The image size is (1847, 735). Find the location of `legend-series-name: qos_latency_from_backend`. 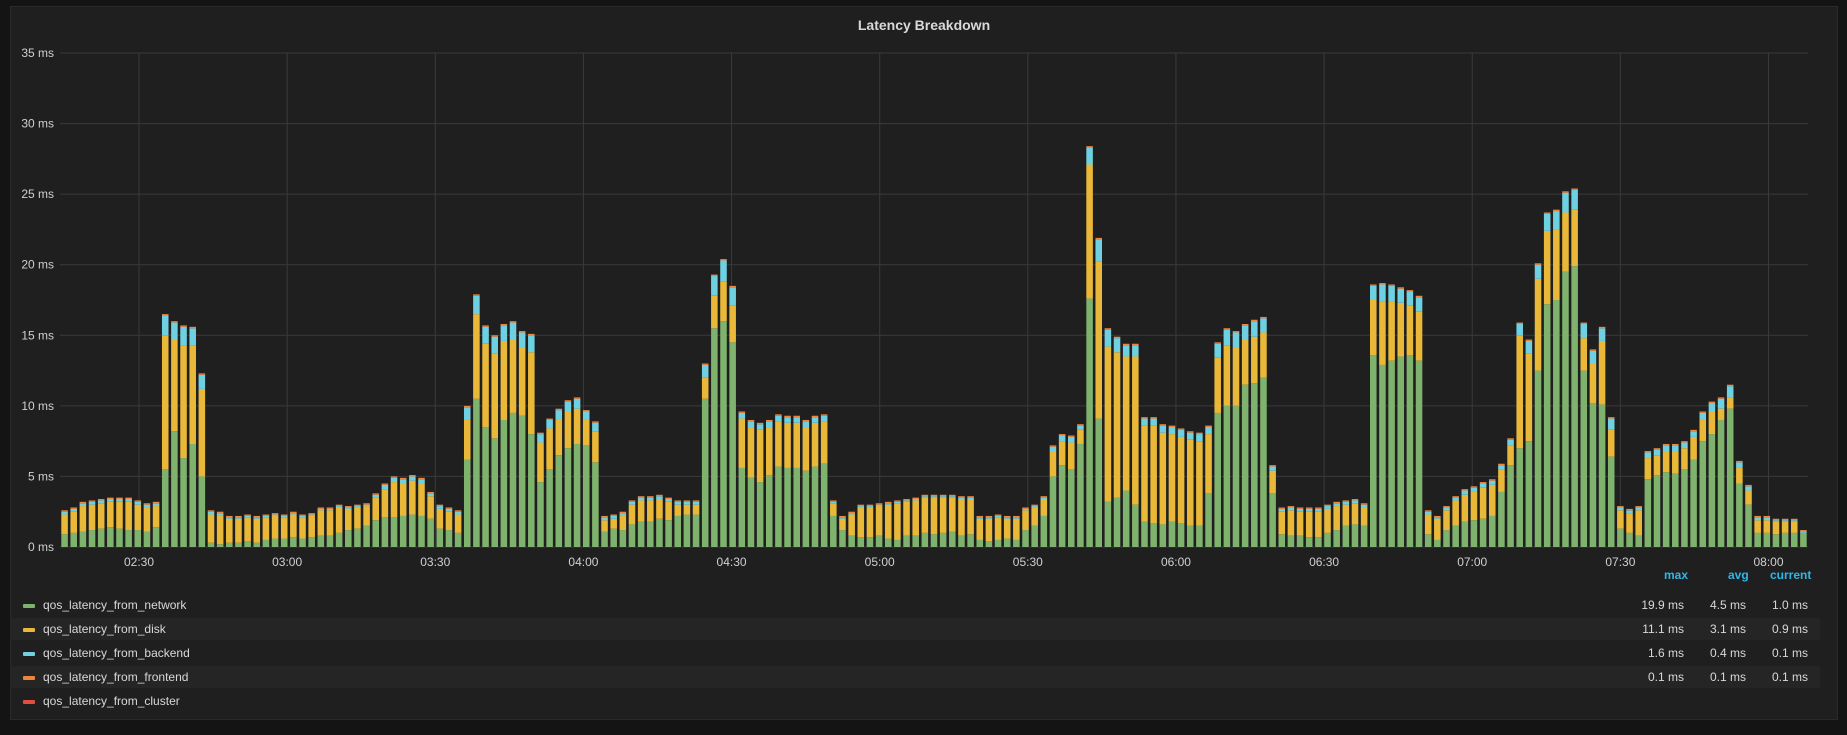

legend-series-name: qos_latency_from_backend is located at coordinates (116, 653).